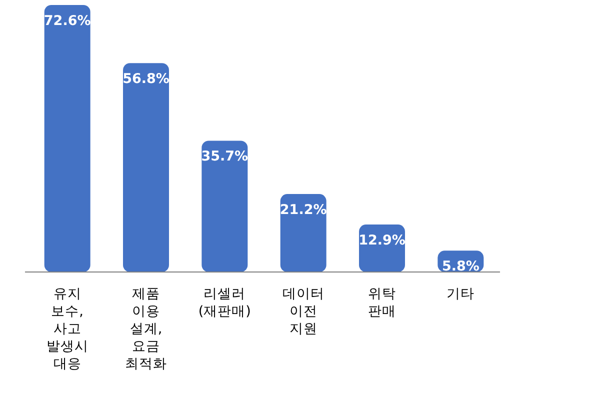 The width and height of the screenshot is (597, 395). I want to click on data-label: 56.8%, so click(146, 79).